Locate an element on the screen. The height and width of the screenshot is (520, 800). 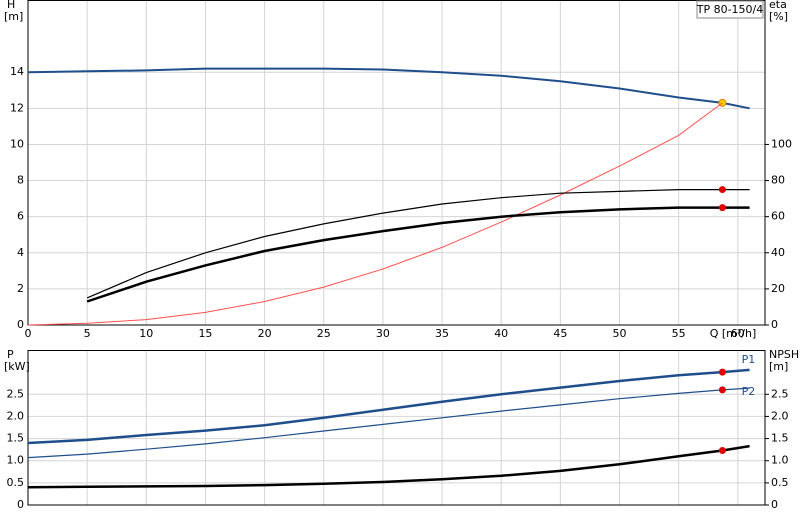
y2-tick-label: 80 is located at coordinates (778, 180).